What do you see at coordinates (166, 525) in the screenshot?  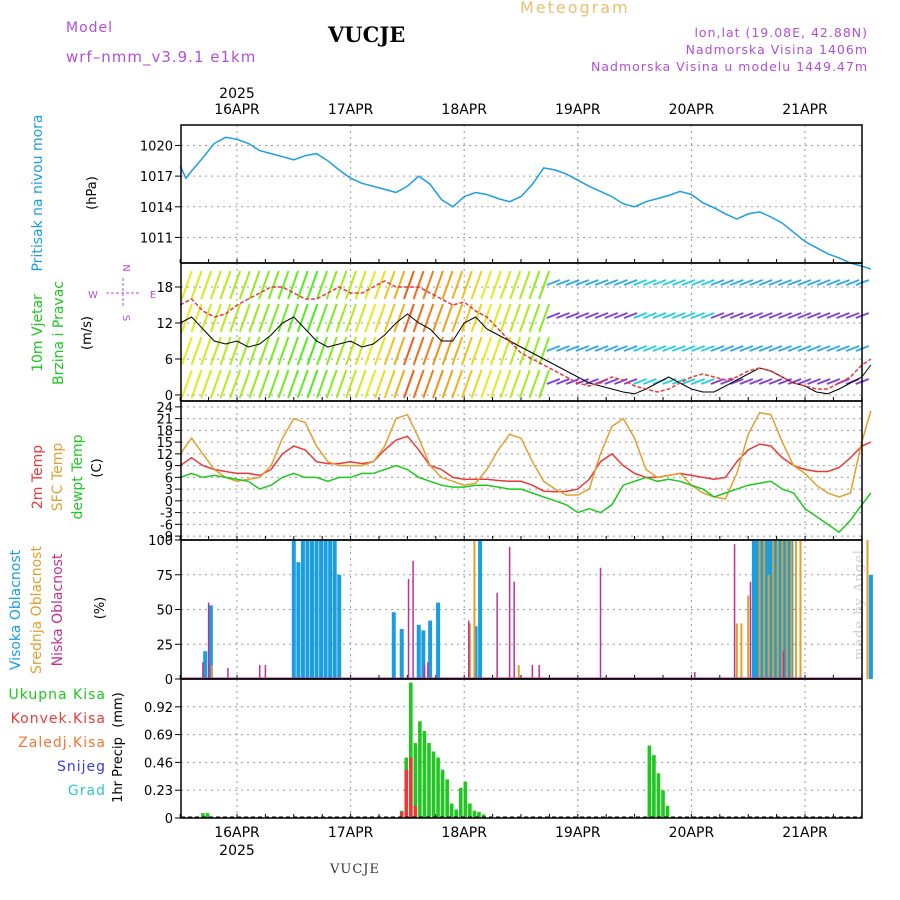 I see `y-tick-label: -6` at bounding box center [166, 525].